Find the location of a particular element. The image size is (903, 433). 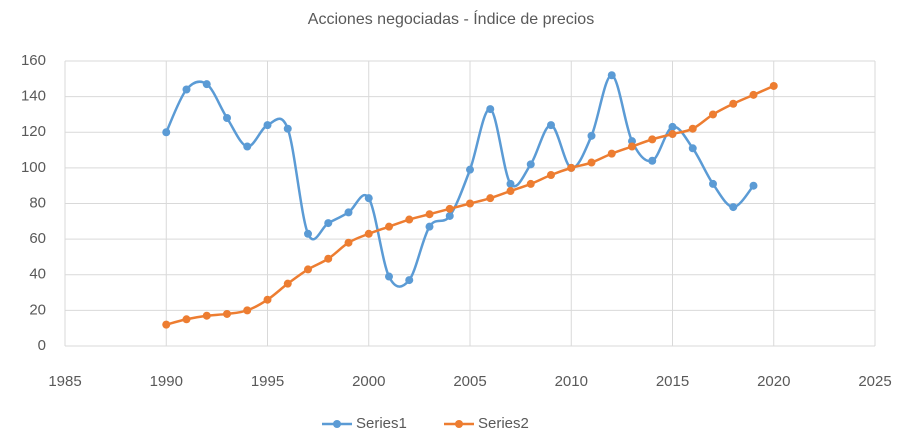

x-tick-label: 1985 is located at coordinates (64, 381).